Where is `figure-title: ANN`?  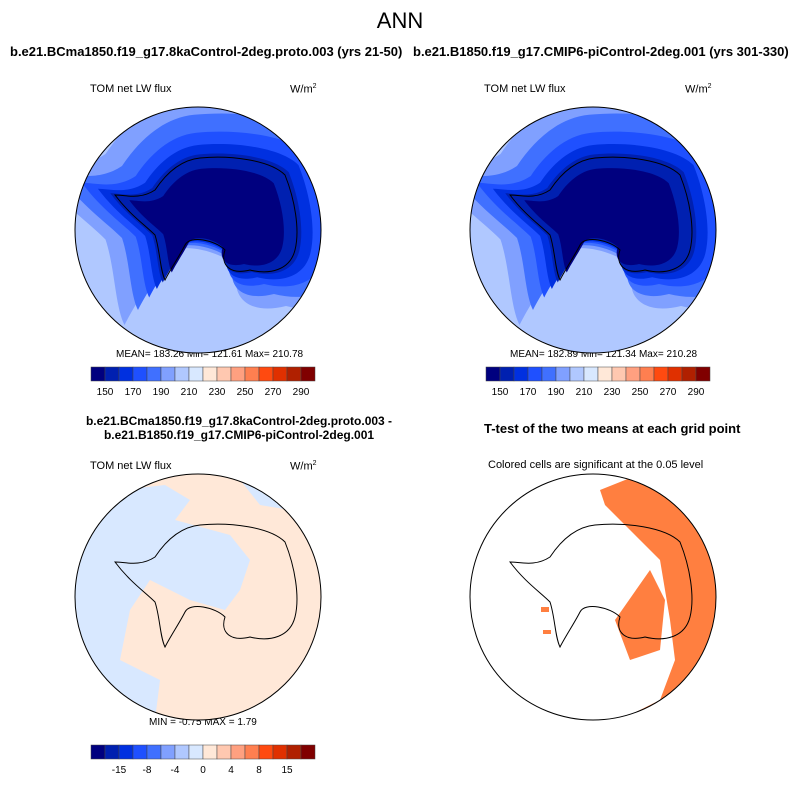 figure-title: ANN is located at coordinates (400, 20).